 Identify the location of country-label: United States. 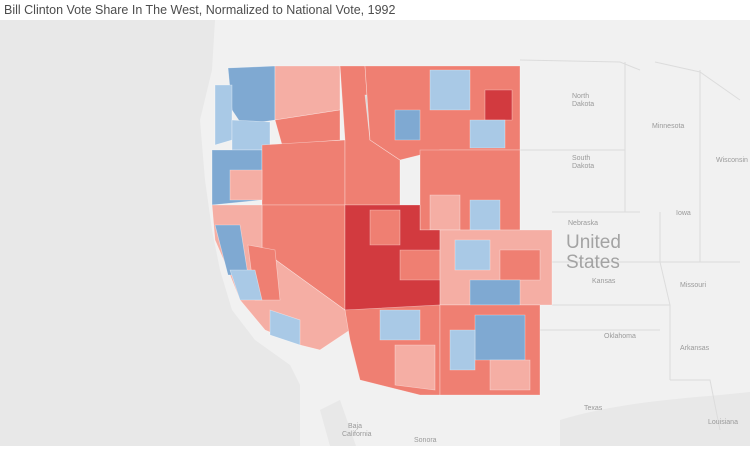
(593, 252).